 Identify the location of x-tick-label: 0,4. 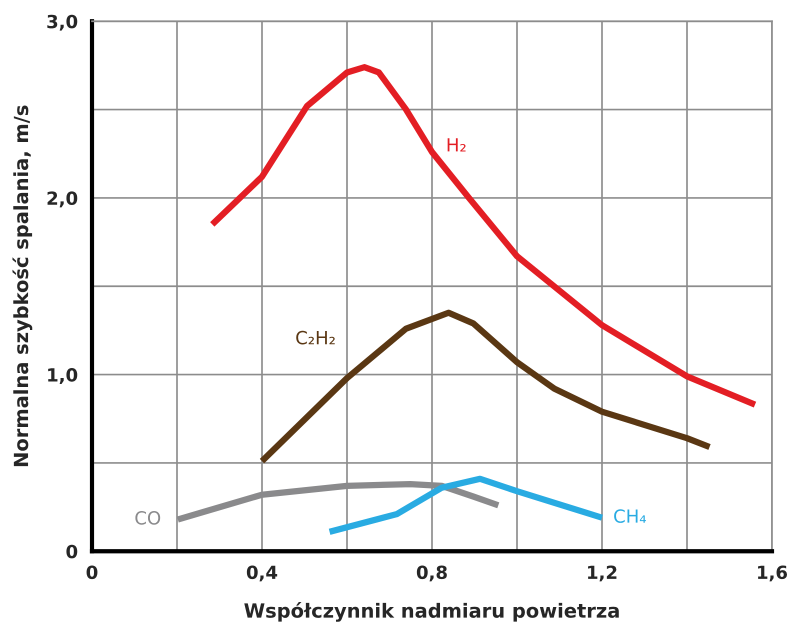
(262, 573).